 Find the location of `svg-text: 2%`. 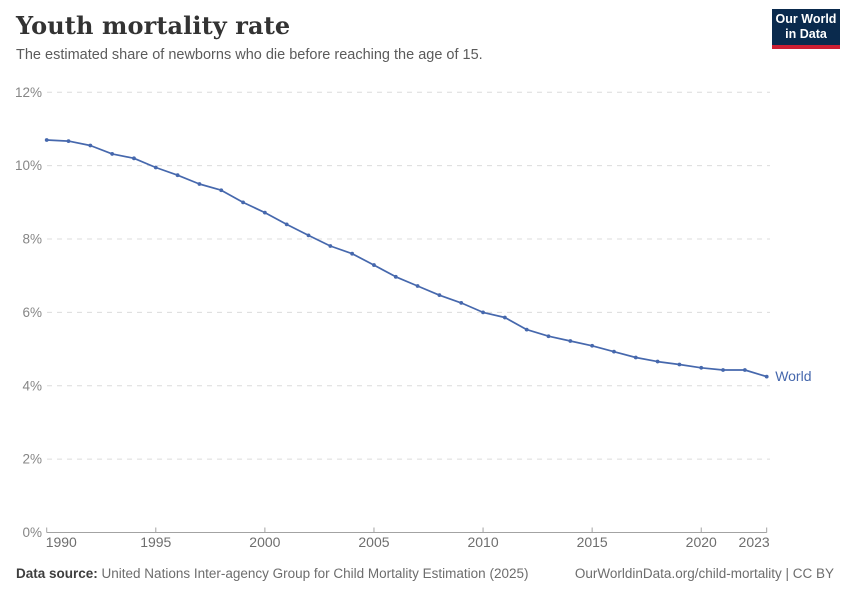

svg-text: 2% is located at coordinates (32, 459).